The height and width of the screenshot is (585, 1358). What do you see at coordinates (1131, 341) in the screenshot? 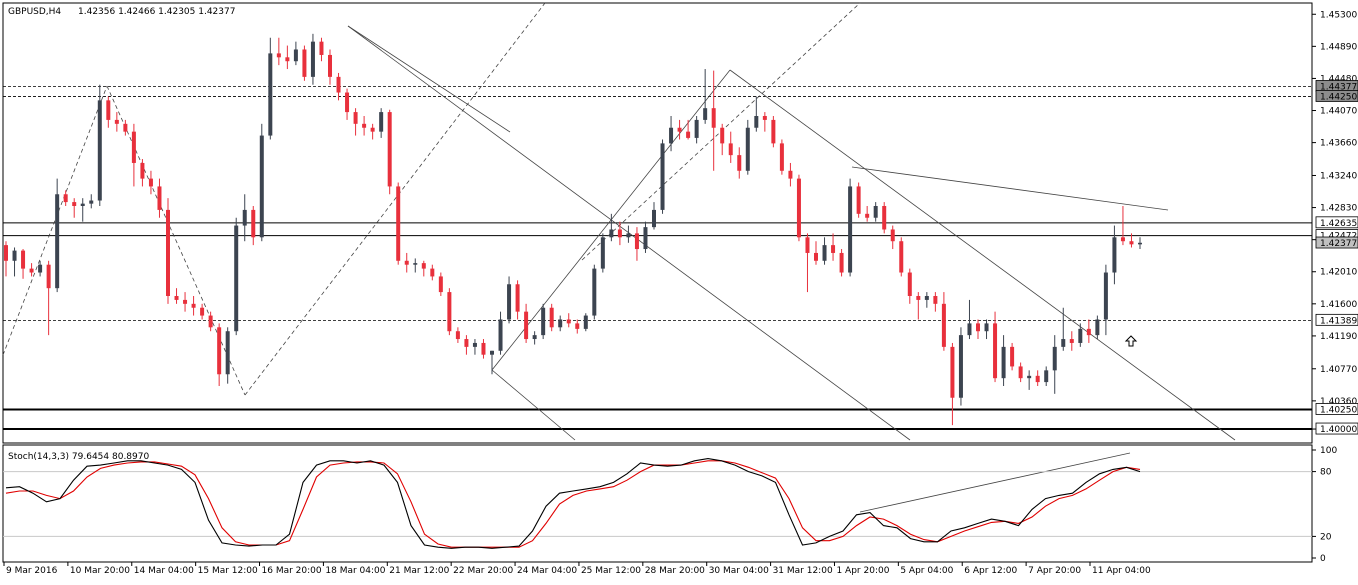
I see `up-arrow-icon` at bounding box center [1131, 341].